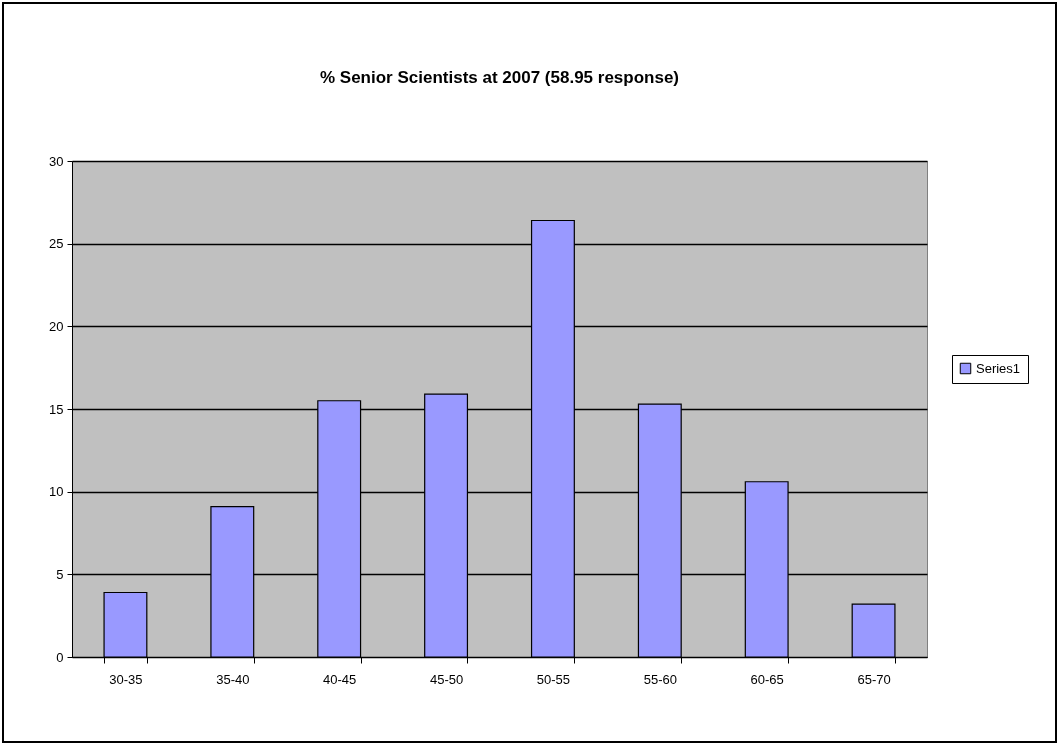  What do you see at coordinates (126, 679) in the screenshot?
I see `x-tick-label: 30-35` at bounding box center [126, 679].